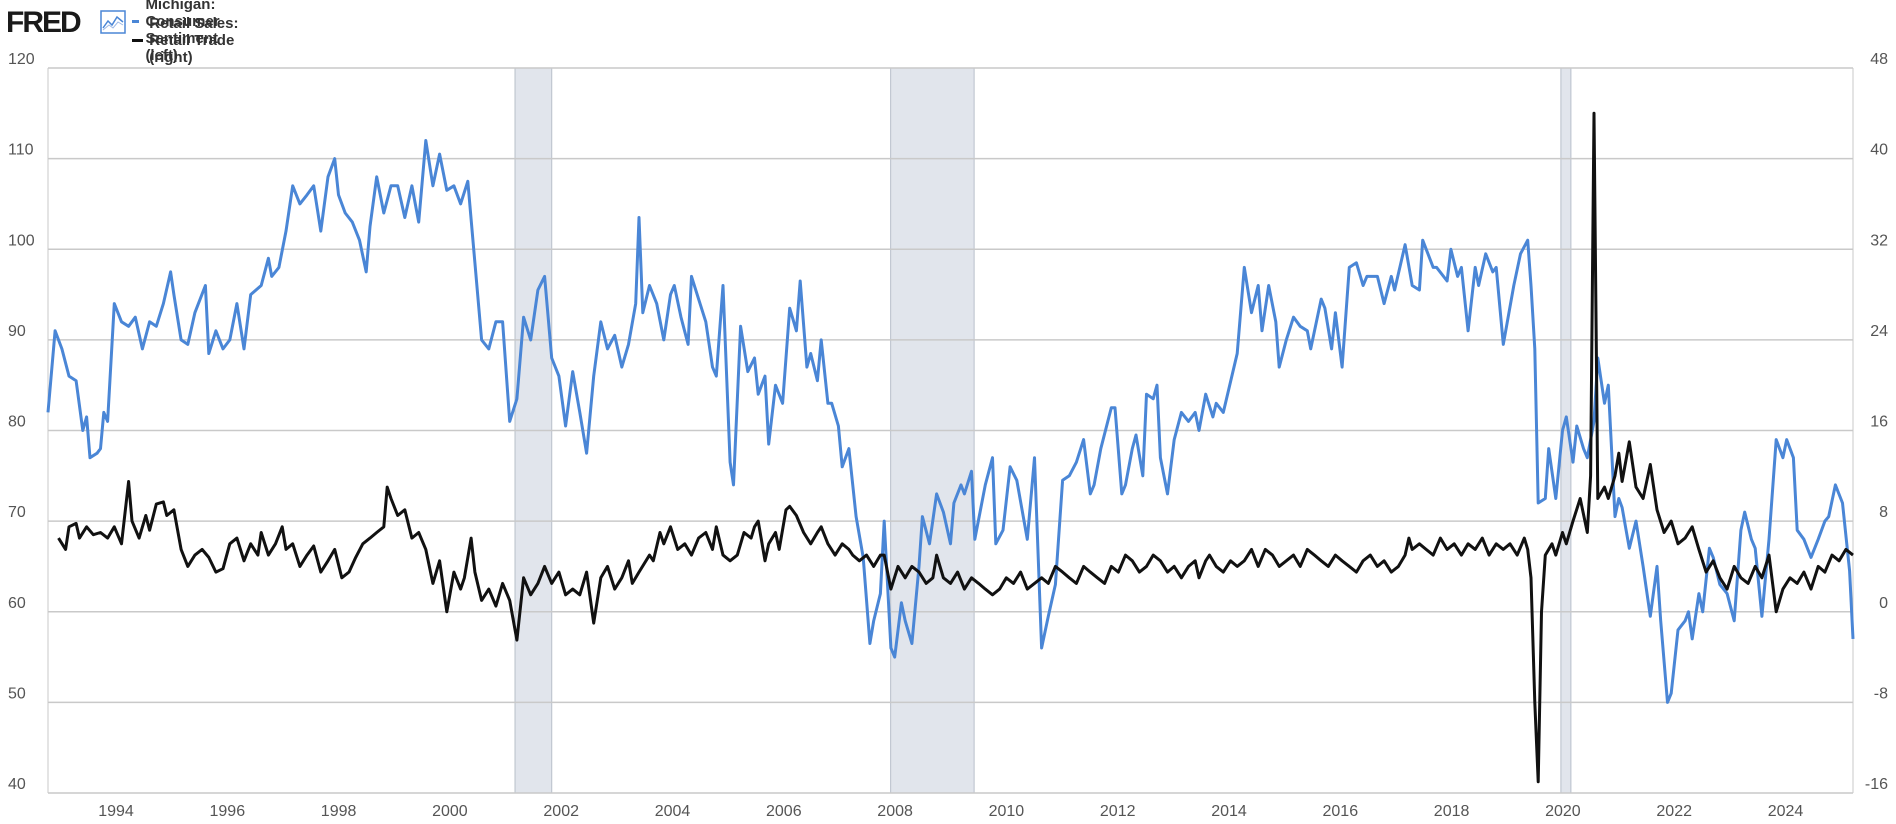 The image size is (1896, 824). Describe the element at coordinates (450, 811) in the screenshot. I see `x-tick-label: 2000` at that location.